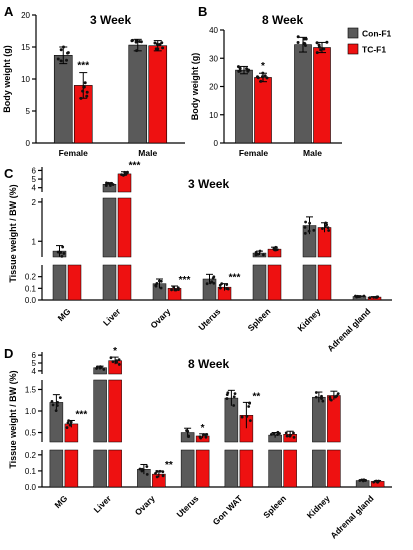 The height and width of the screenshot is (550, 413). Describe the element at coordinates (112, 317) in the screenshot. I see `panel-c-category-label: Liver` at that location.